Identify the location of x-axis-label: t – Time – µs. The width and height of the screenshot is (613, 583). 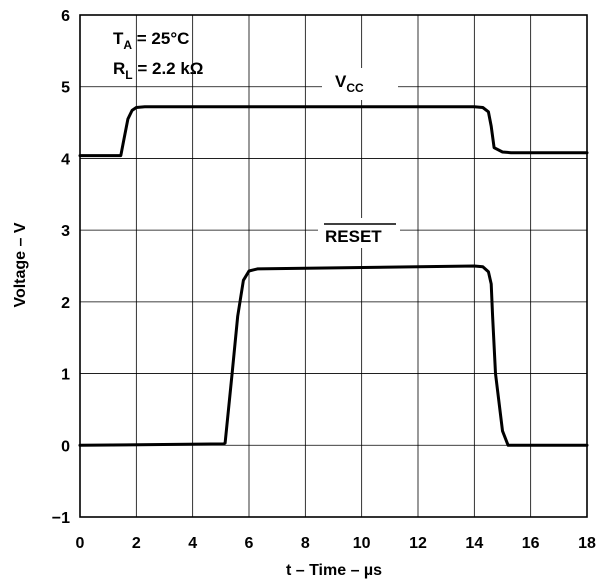
(334, 570).